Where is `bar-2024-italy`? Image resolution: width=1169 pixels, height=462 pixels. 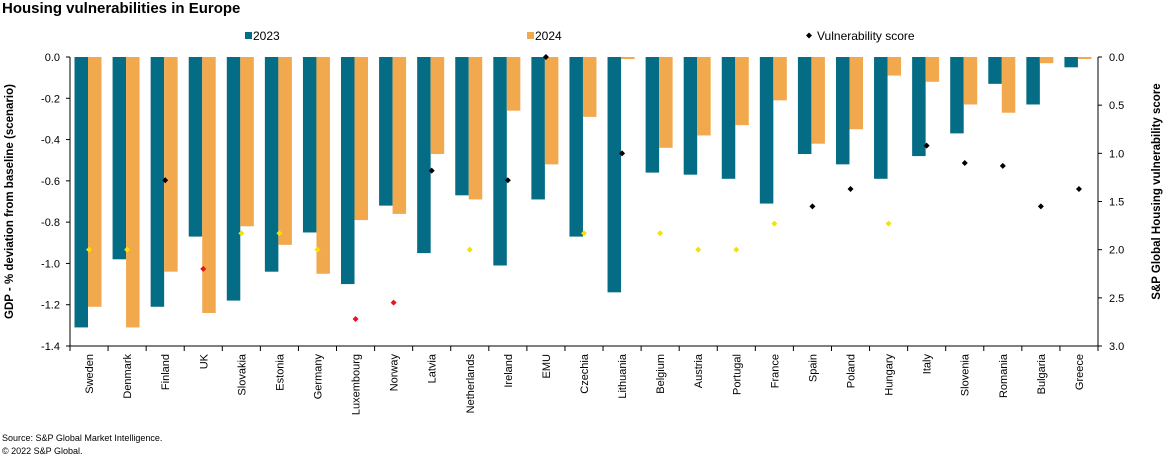
bar-2024-italy is located at coordinates (932, 69).